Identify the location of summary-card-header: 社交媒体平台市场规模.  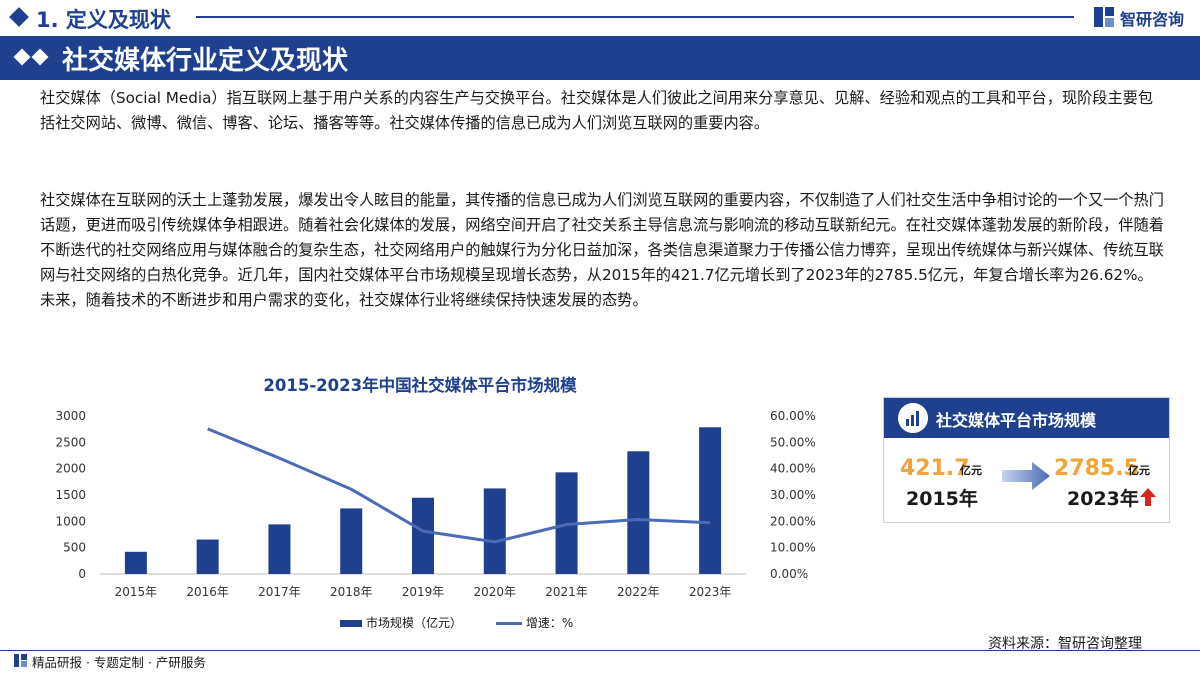
(1026, 418).